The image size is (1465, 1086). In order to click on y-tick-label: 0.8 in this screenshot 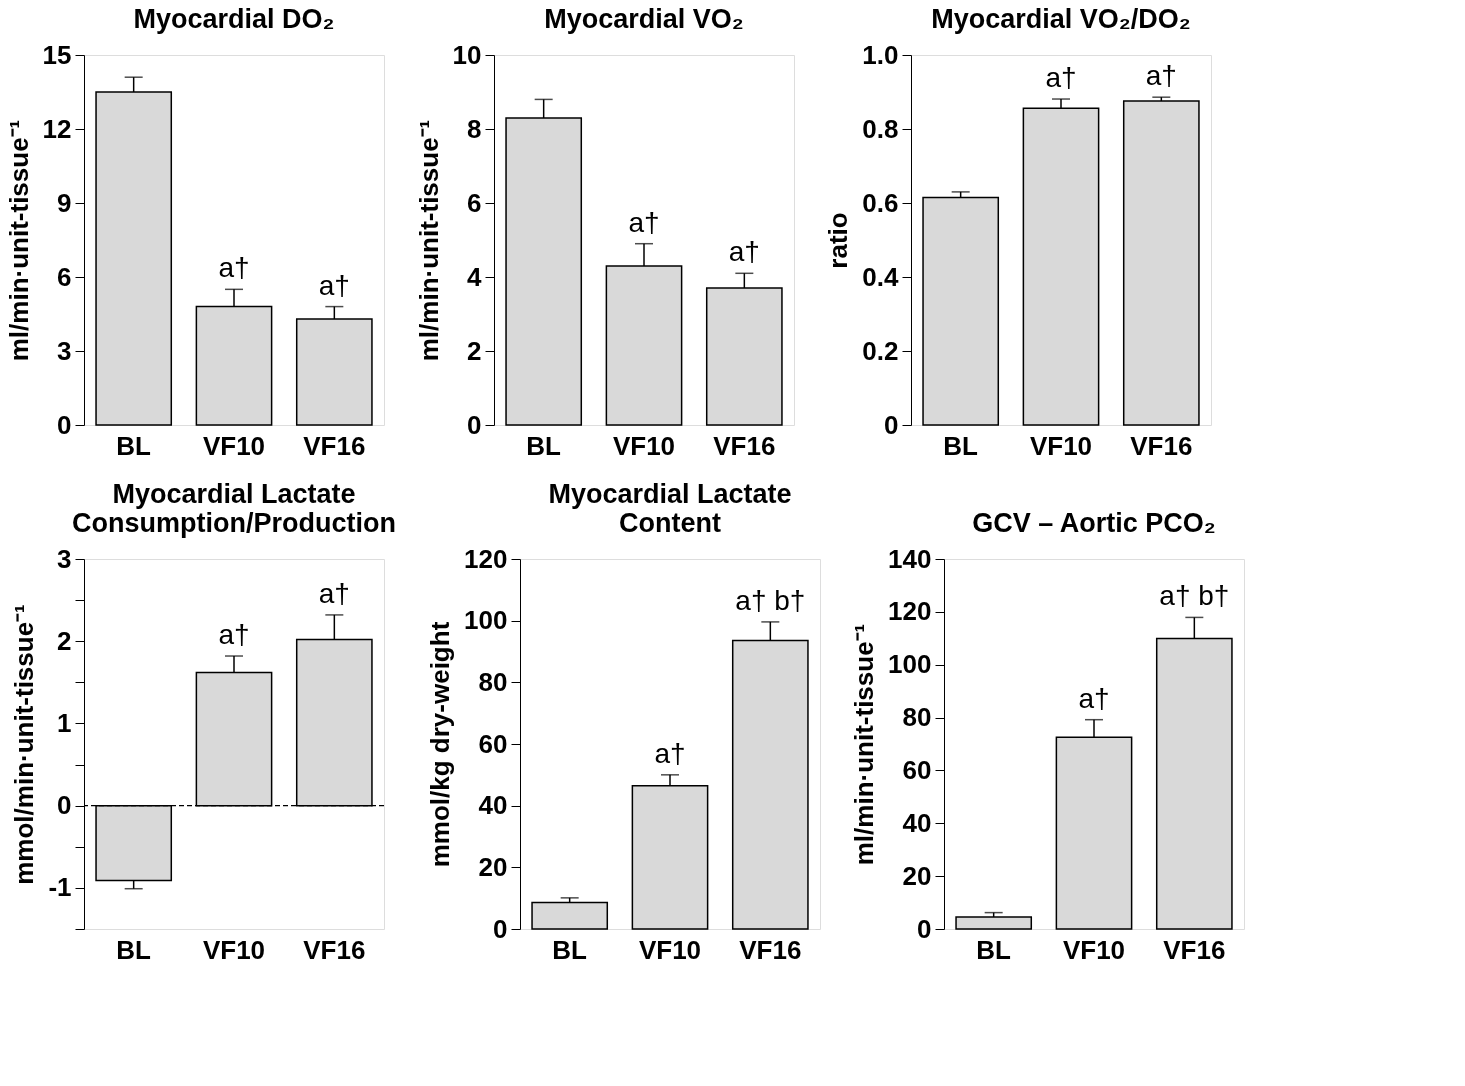, I will do `click(880, 128)`.